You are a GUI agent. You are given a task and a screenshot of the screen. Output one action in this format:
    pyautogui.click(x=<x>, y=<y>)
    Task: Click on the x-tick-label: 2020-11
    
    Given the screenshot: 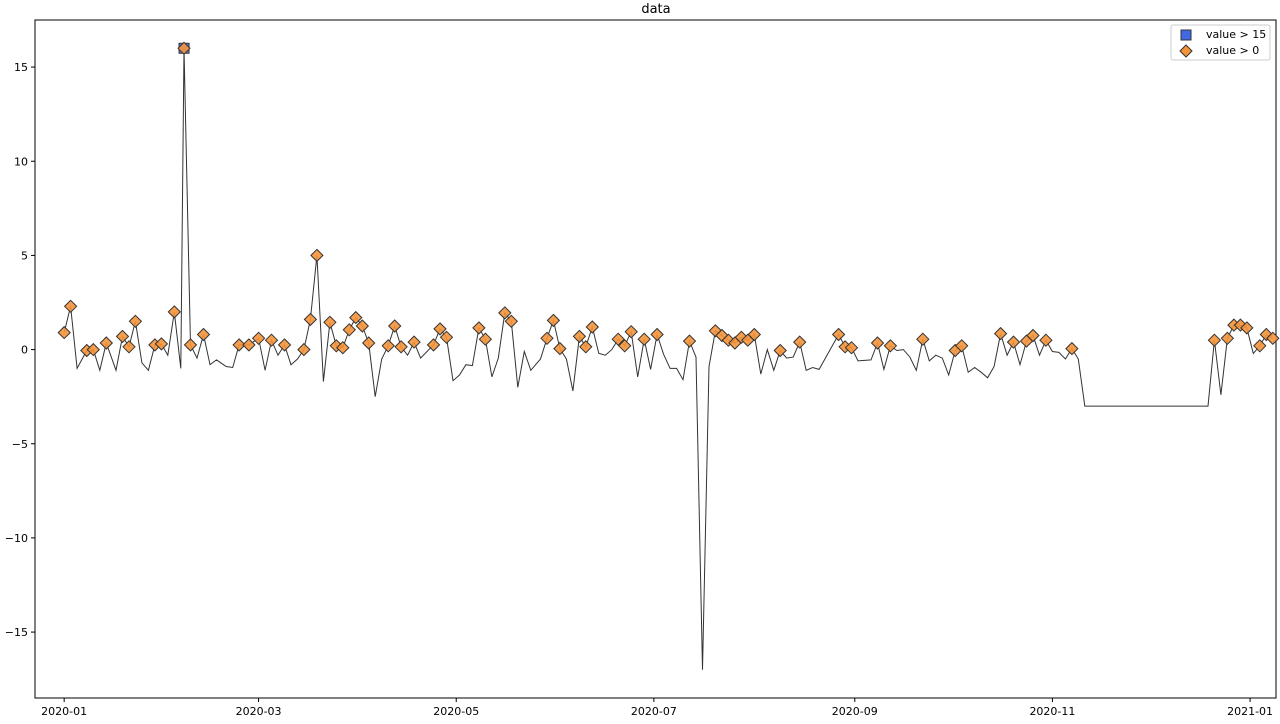 What is the action you would take?
    pyautogui.click(x=1052, y=711)
    